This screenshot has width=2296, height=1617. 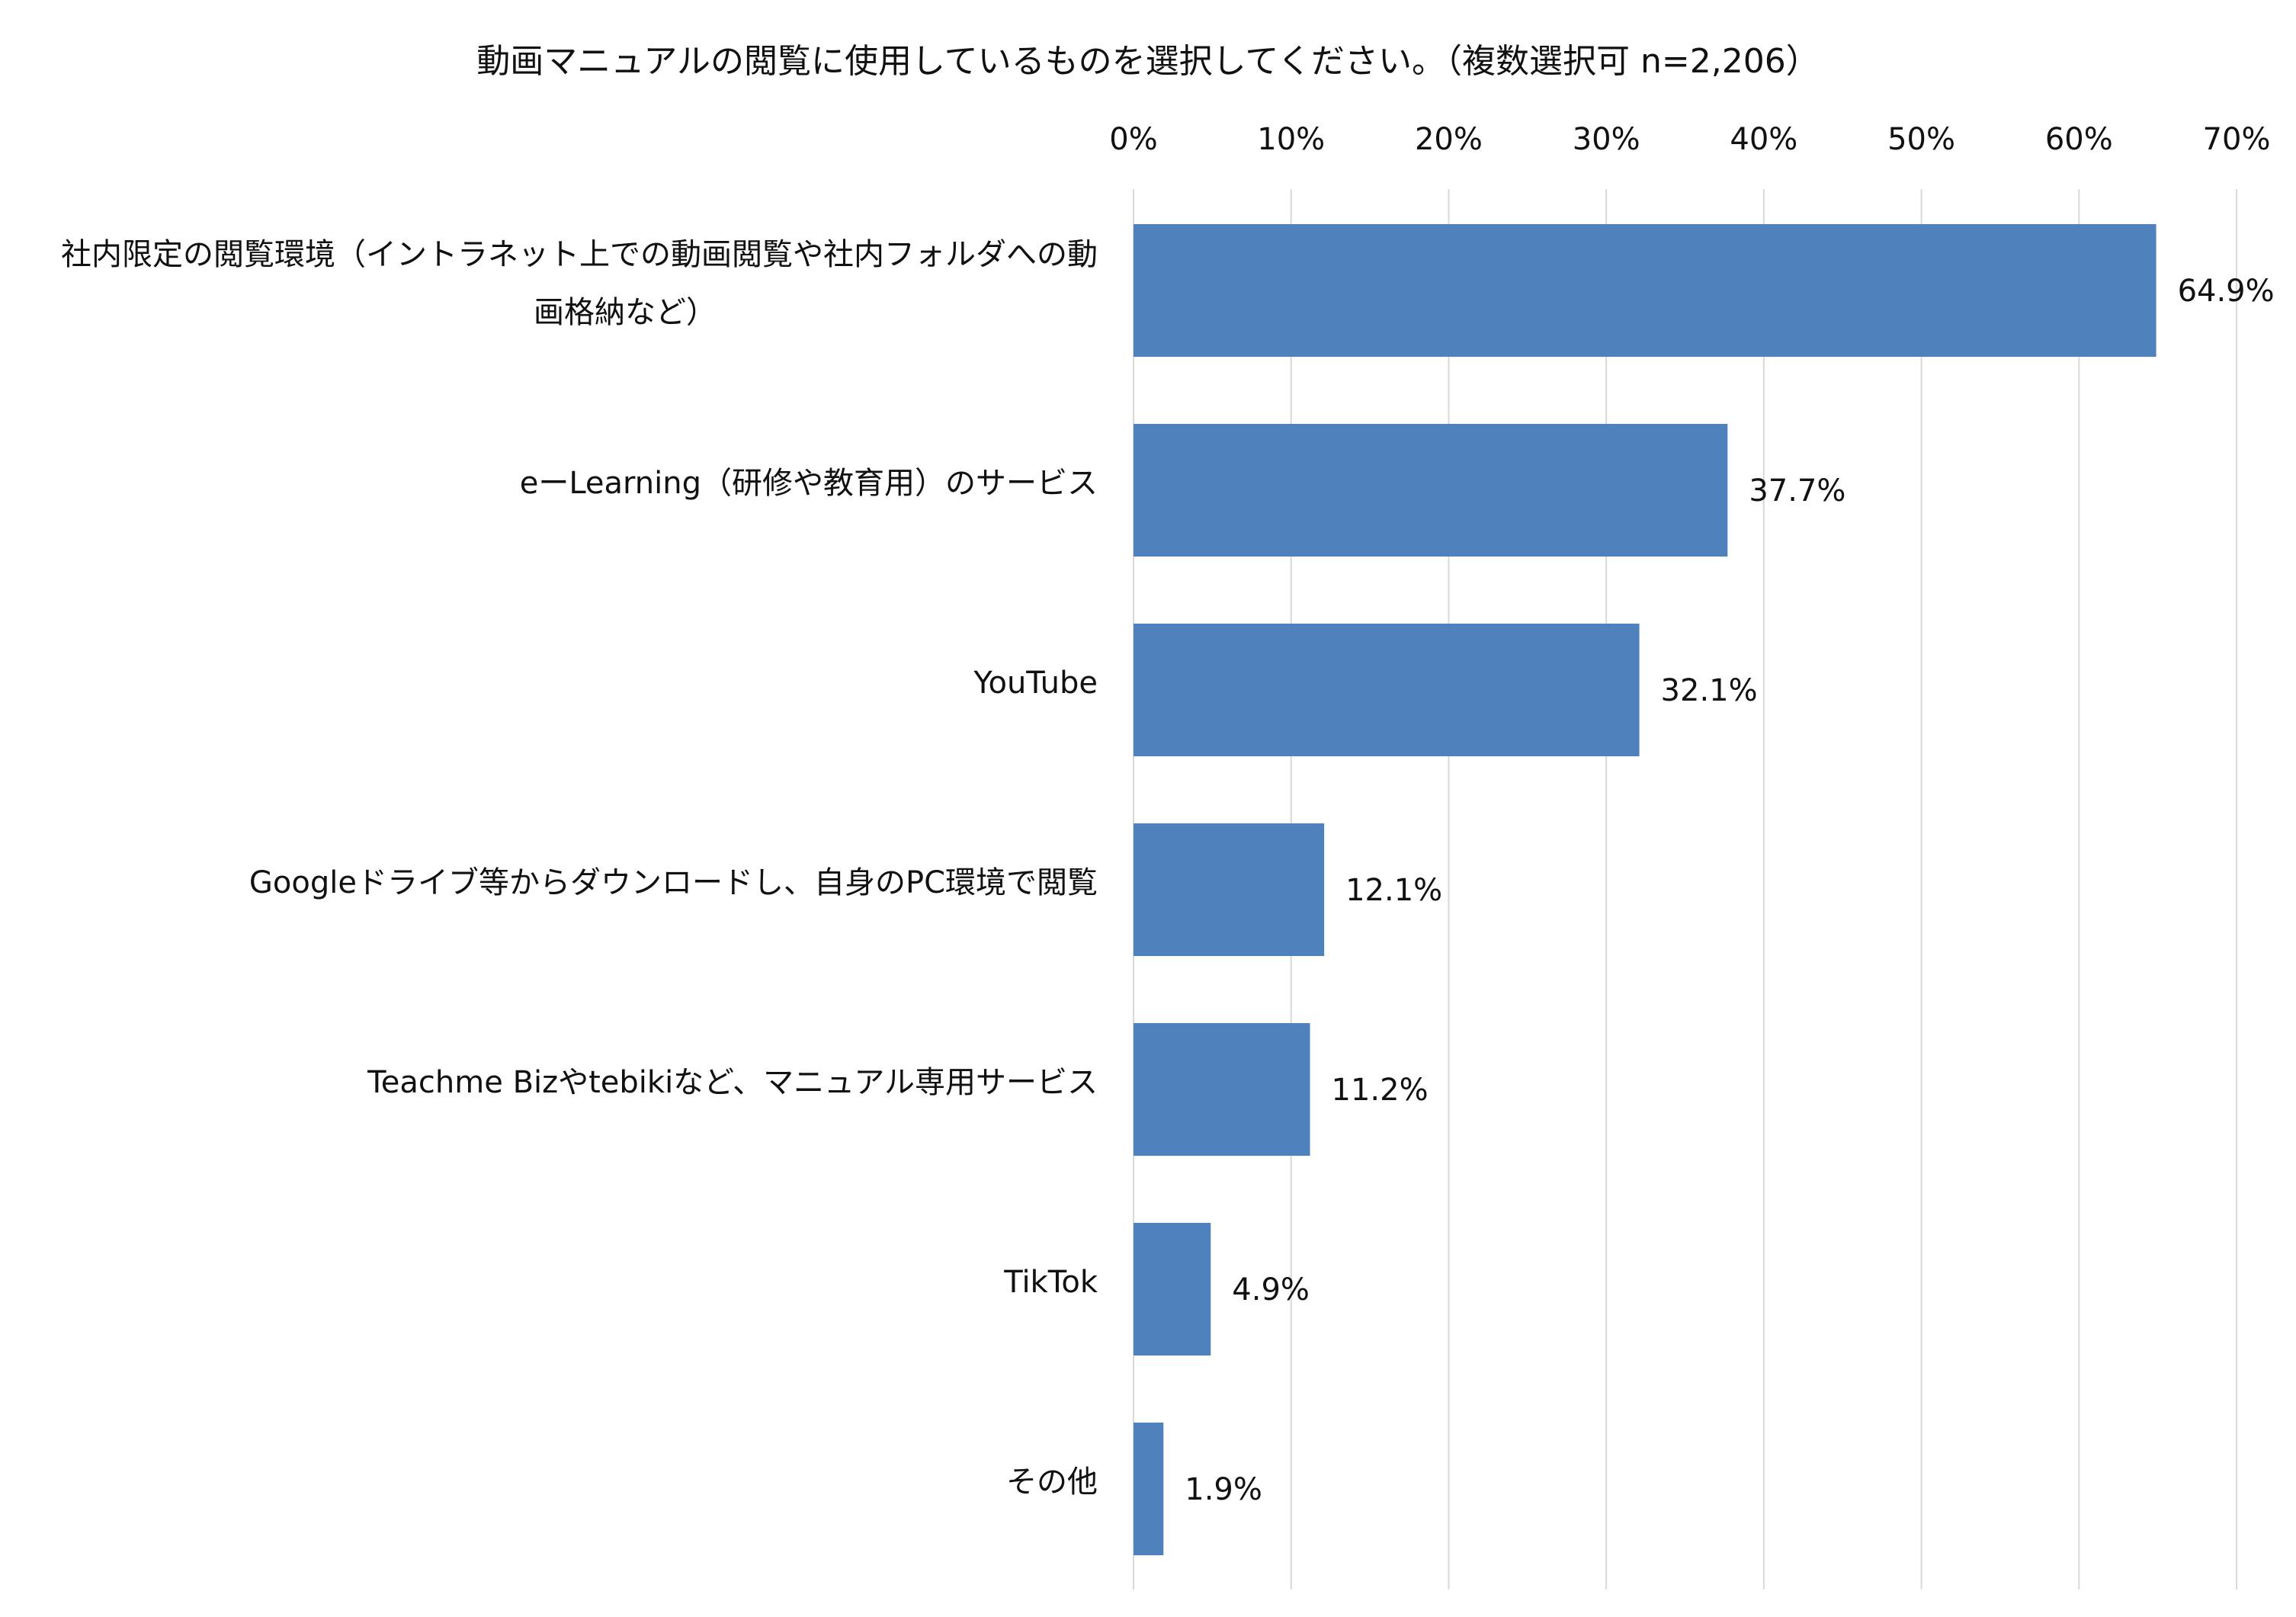 I want to click on category-label: eーLearning（研修や教育用）のサービス, so click(x=809, y=483).